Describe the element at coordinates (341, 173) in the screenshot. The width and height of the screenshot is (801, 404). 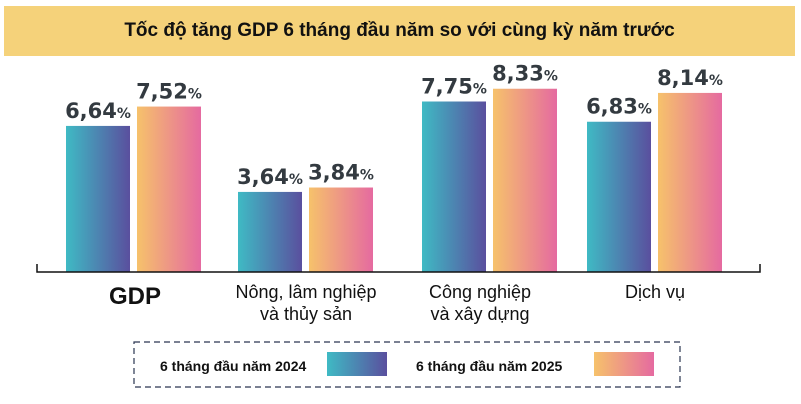
I see `value-label: 3,84%` at that location.